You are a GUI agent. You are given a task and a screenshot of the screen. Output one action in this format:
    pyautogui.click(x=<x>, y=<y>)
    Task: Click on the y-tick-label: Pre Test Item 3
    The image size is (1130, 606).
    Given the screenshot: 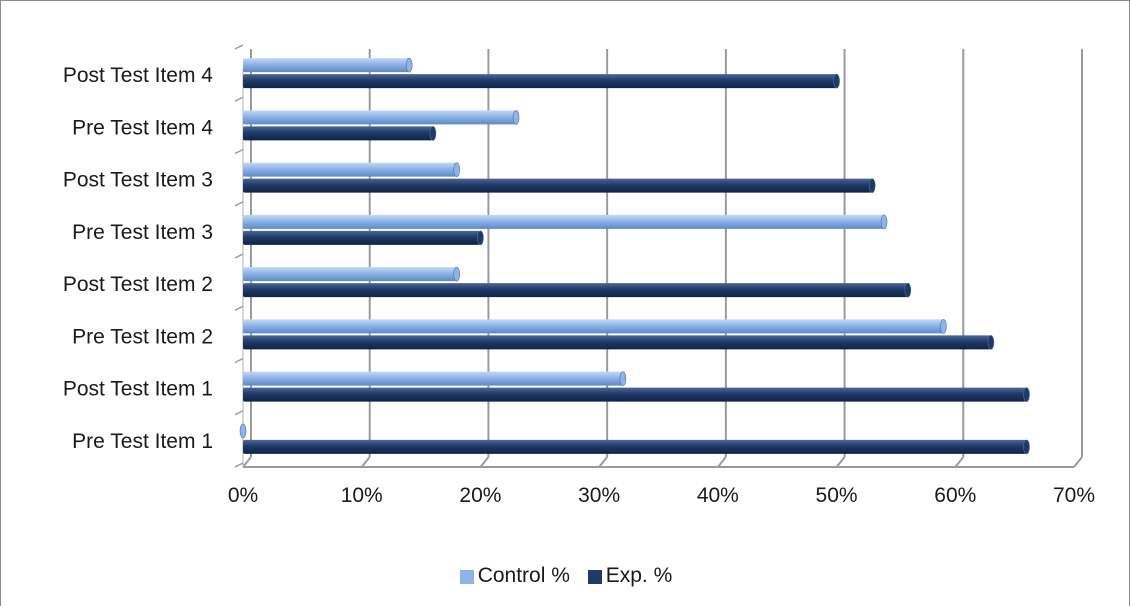 What is the action you would take?
    pyautogui.click(x=142, y=232)
    